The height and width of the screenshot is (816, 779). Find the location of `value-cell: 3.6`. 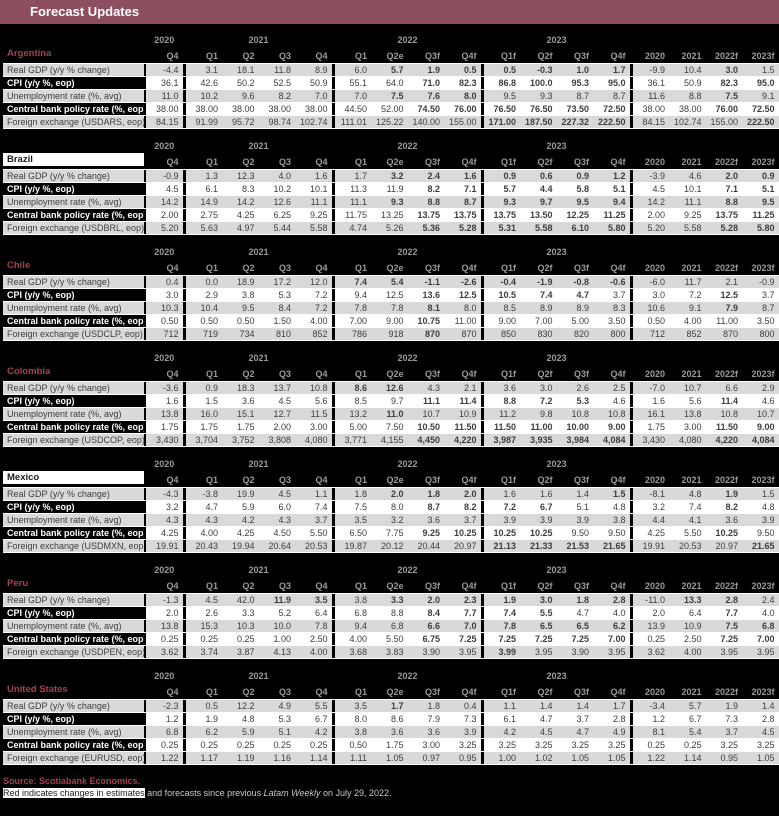

value-cell: 3.6 is located at coordinates (425, 732).